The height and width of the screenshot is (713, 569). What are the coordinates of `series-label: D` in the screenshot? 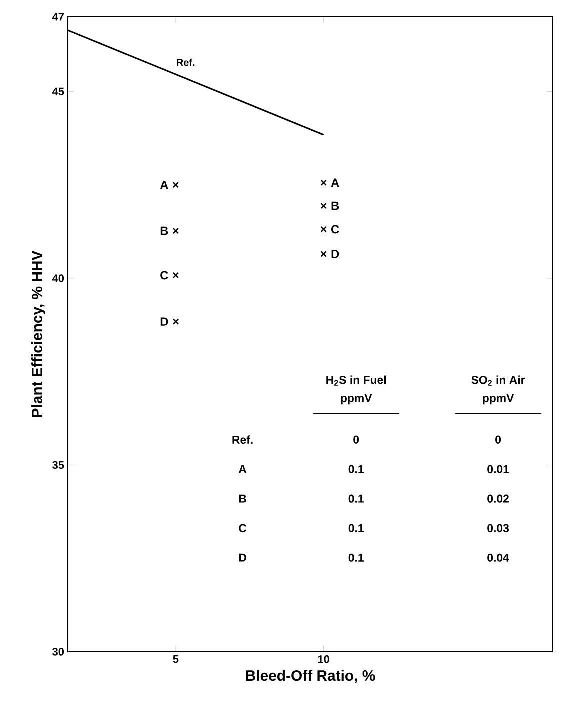 It's located at (164, 322).